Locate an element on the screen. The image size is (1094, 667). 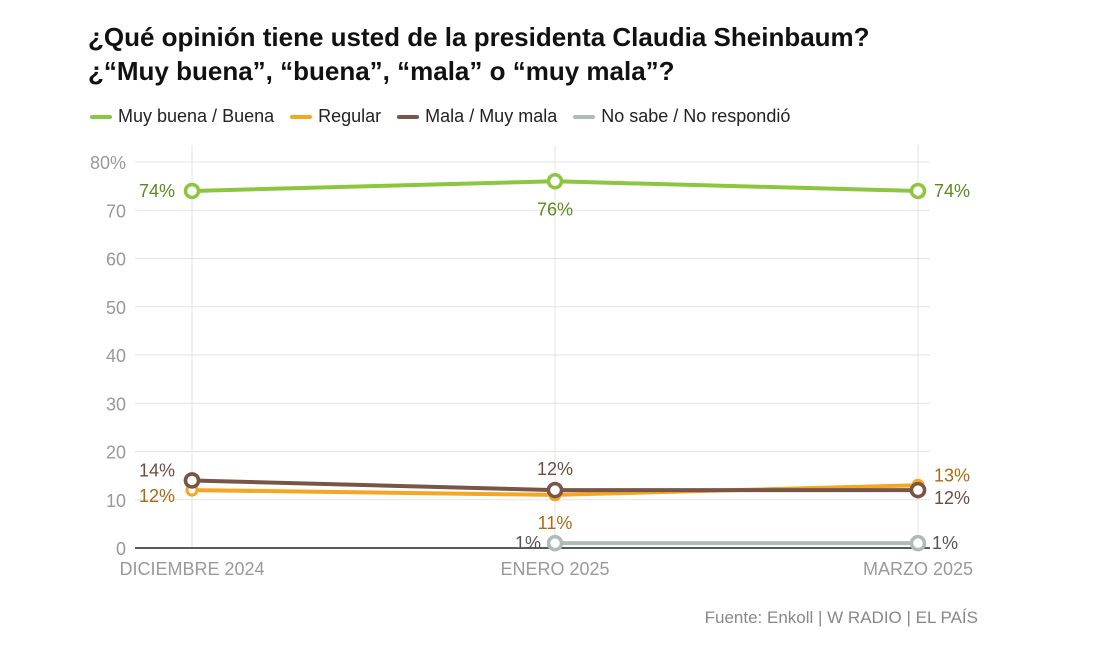
legend-item-mala: Mala / Muy mala is located at coordinates (477, 116).